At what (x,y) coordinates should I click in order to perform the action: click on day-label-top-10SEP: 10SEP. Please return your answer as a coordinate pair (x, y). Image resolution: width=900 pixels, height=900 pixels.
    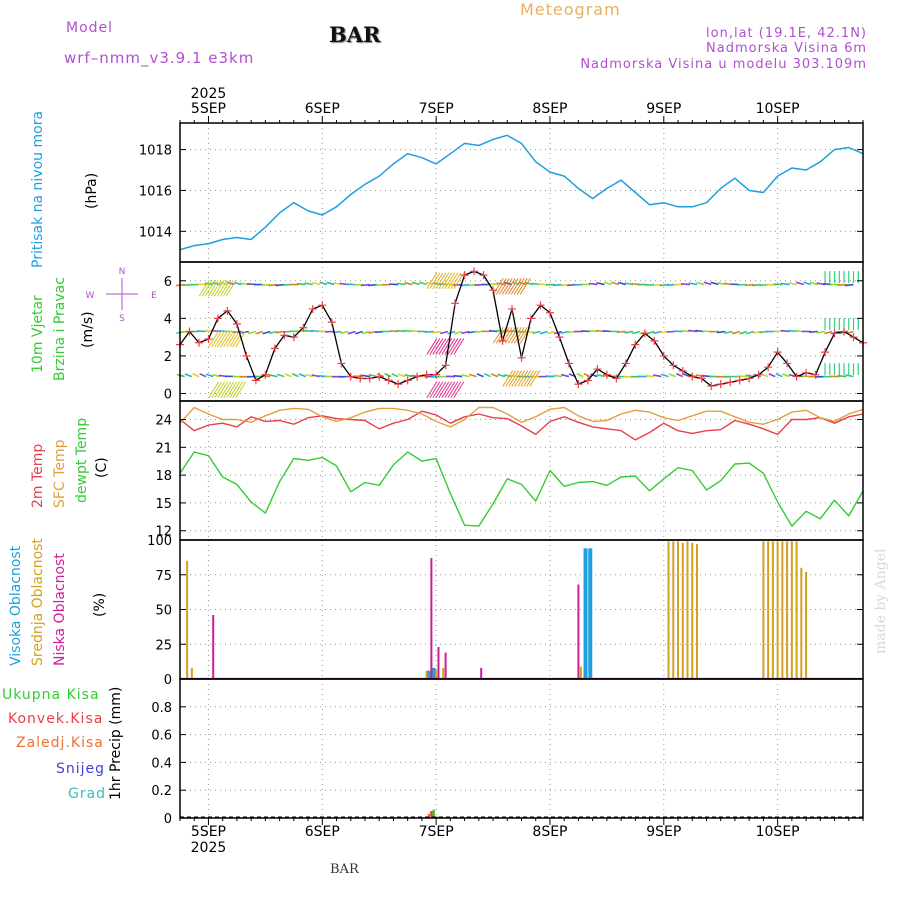
    Looking at the image, I should click on (778, 109).